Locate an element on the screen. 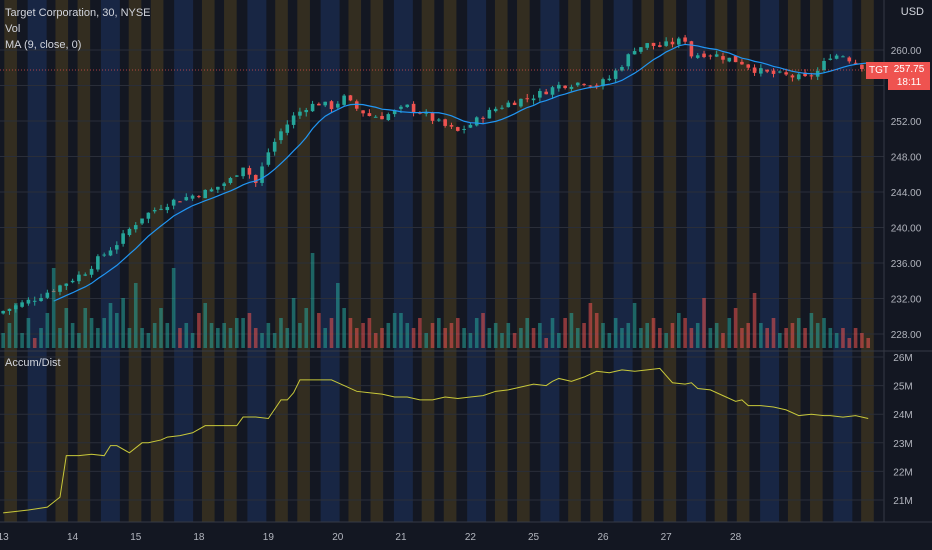 The image size is (932, 550). bar-countdown: 18:11 is located at coordinates (909, 82).